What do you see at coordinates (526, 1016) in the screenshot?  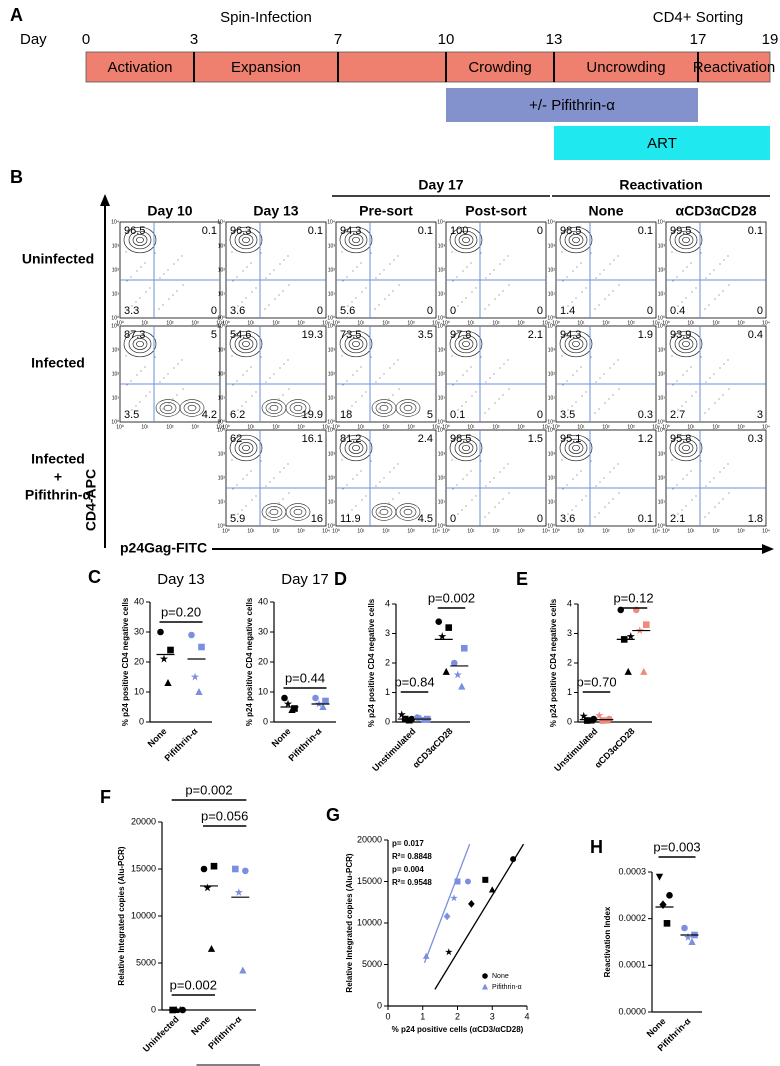 I see `x-tick-label: 4` at bounding box center [526, 1016].